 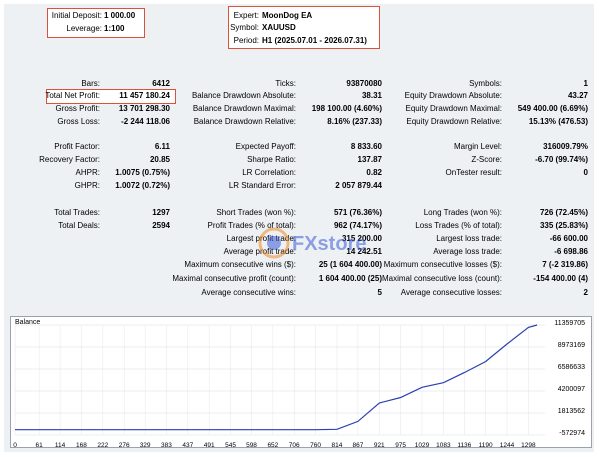 I want to click on max-consecutive-losses-value: 7 (-2 319.86), so click(x=565, y=264).